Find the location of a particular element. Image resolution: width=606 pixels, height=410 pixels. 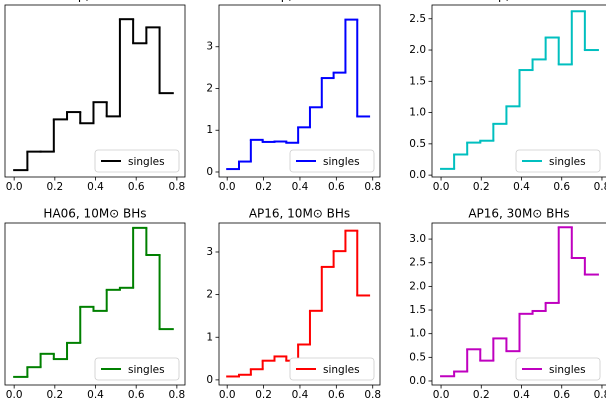

panel: AP16, 10M⊙ BHs 0.0 0.2 0.4 0.6 0.8 0 1 2 3 singles is located at coordinates (293, 304).